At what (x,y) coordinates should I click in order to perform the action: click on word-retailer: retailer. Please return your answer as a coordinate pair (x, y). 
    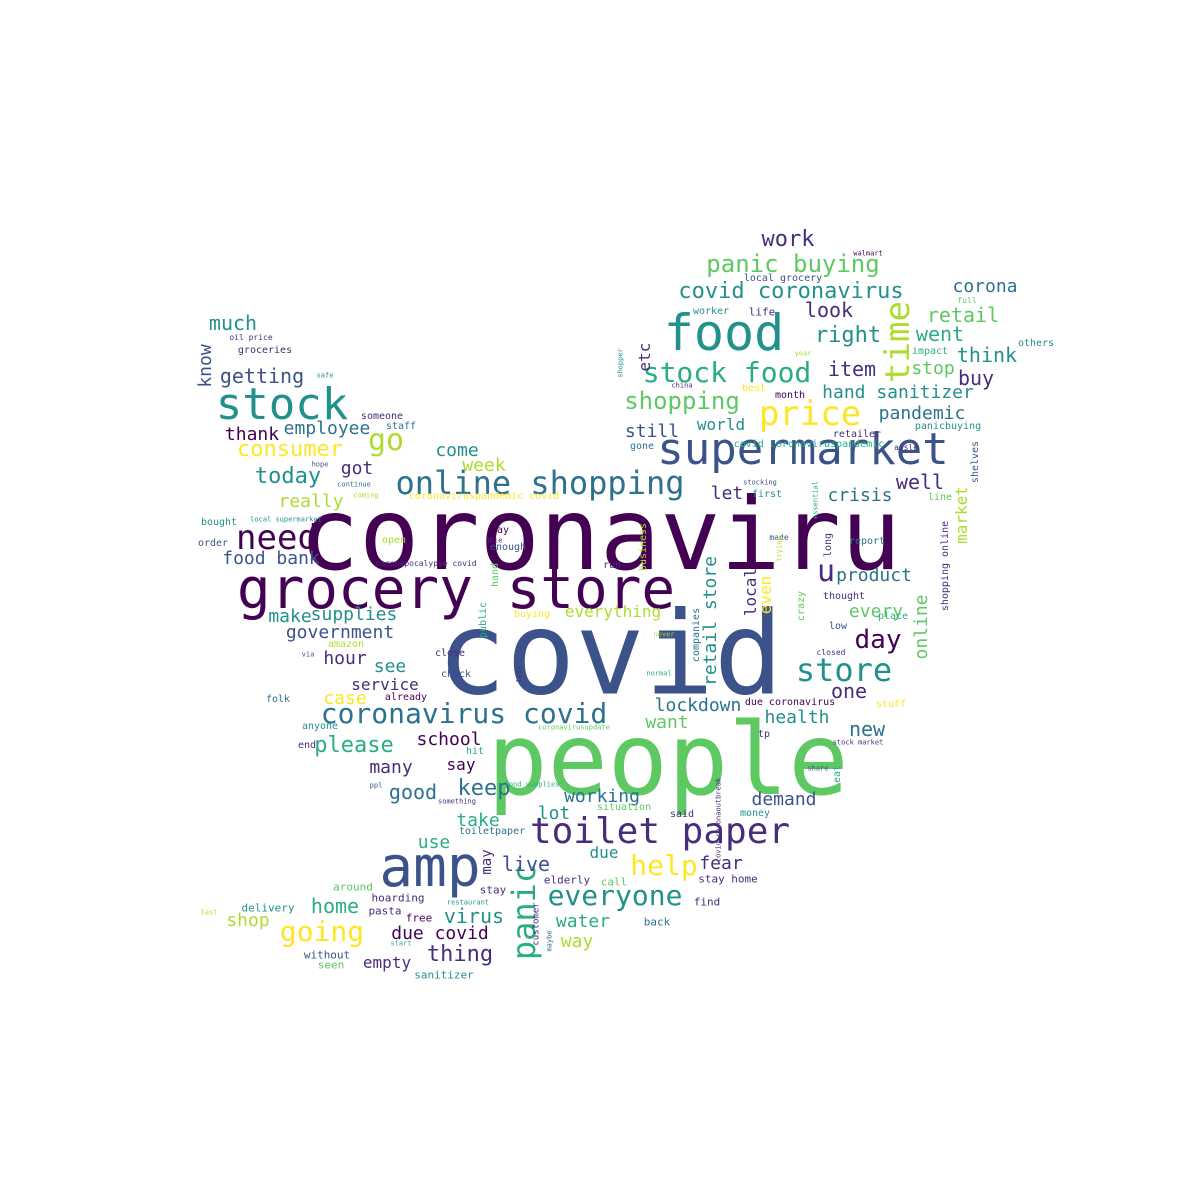
    Looking at the image, I should click on (857, 434).